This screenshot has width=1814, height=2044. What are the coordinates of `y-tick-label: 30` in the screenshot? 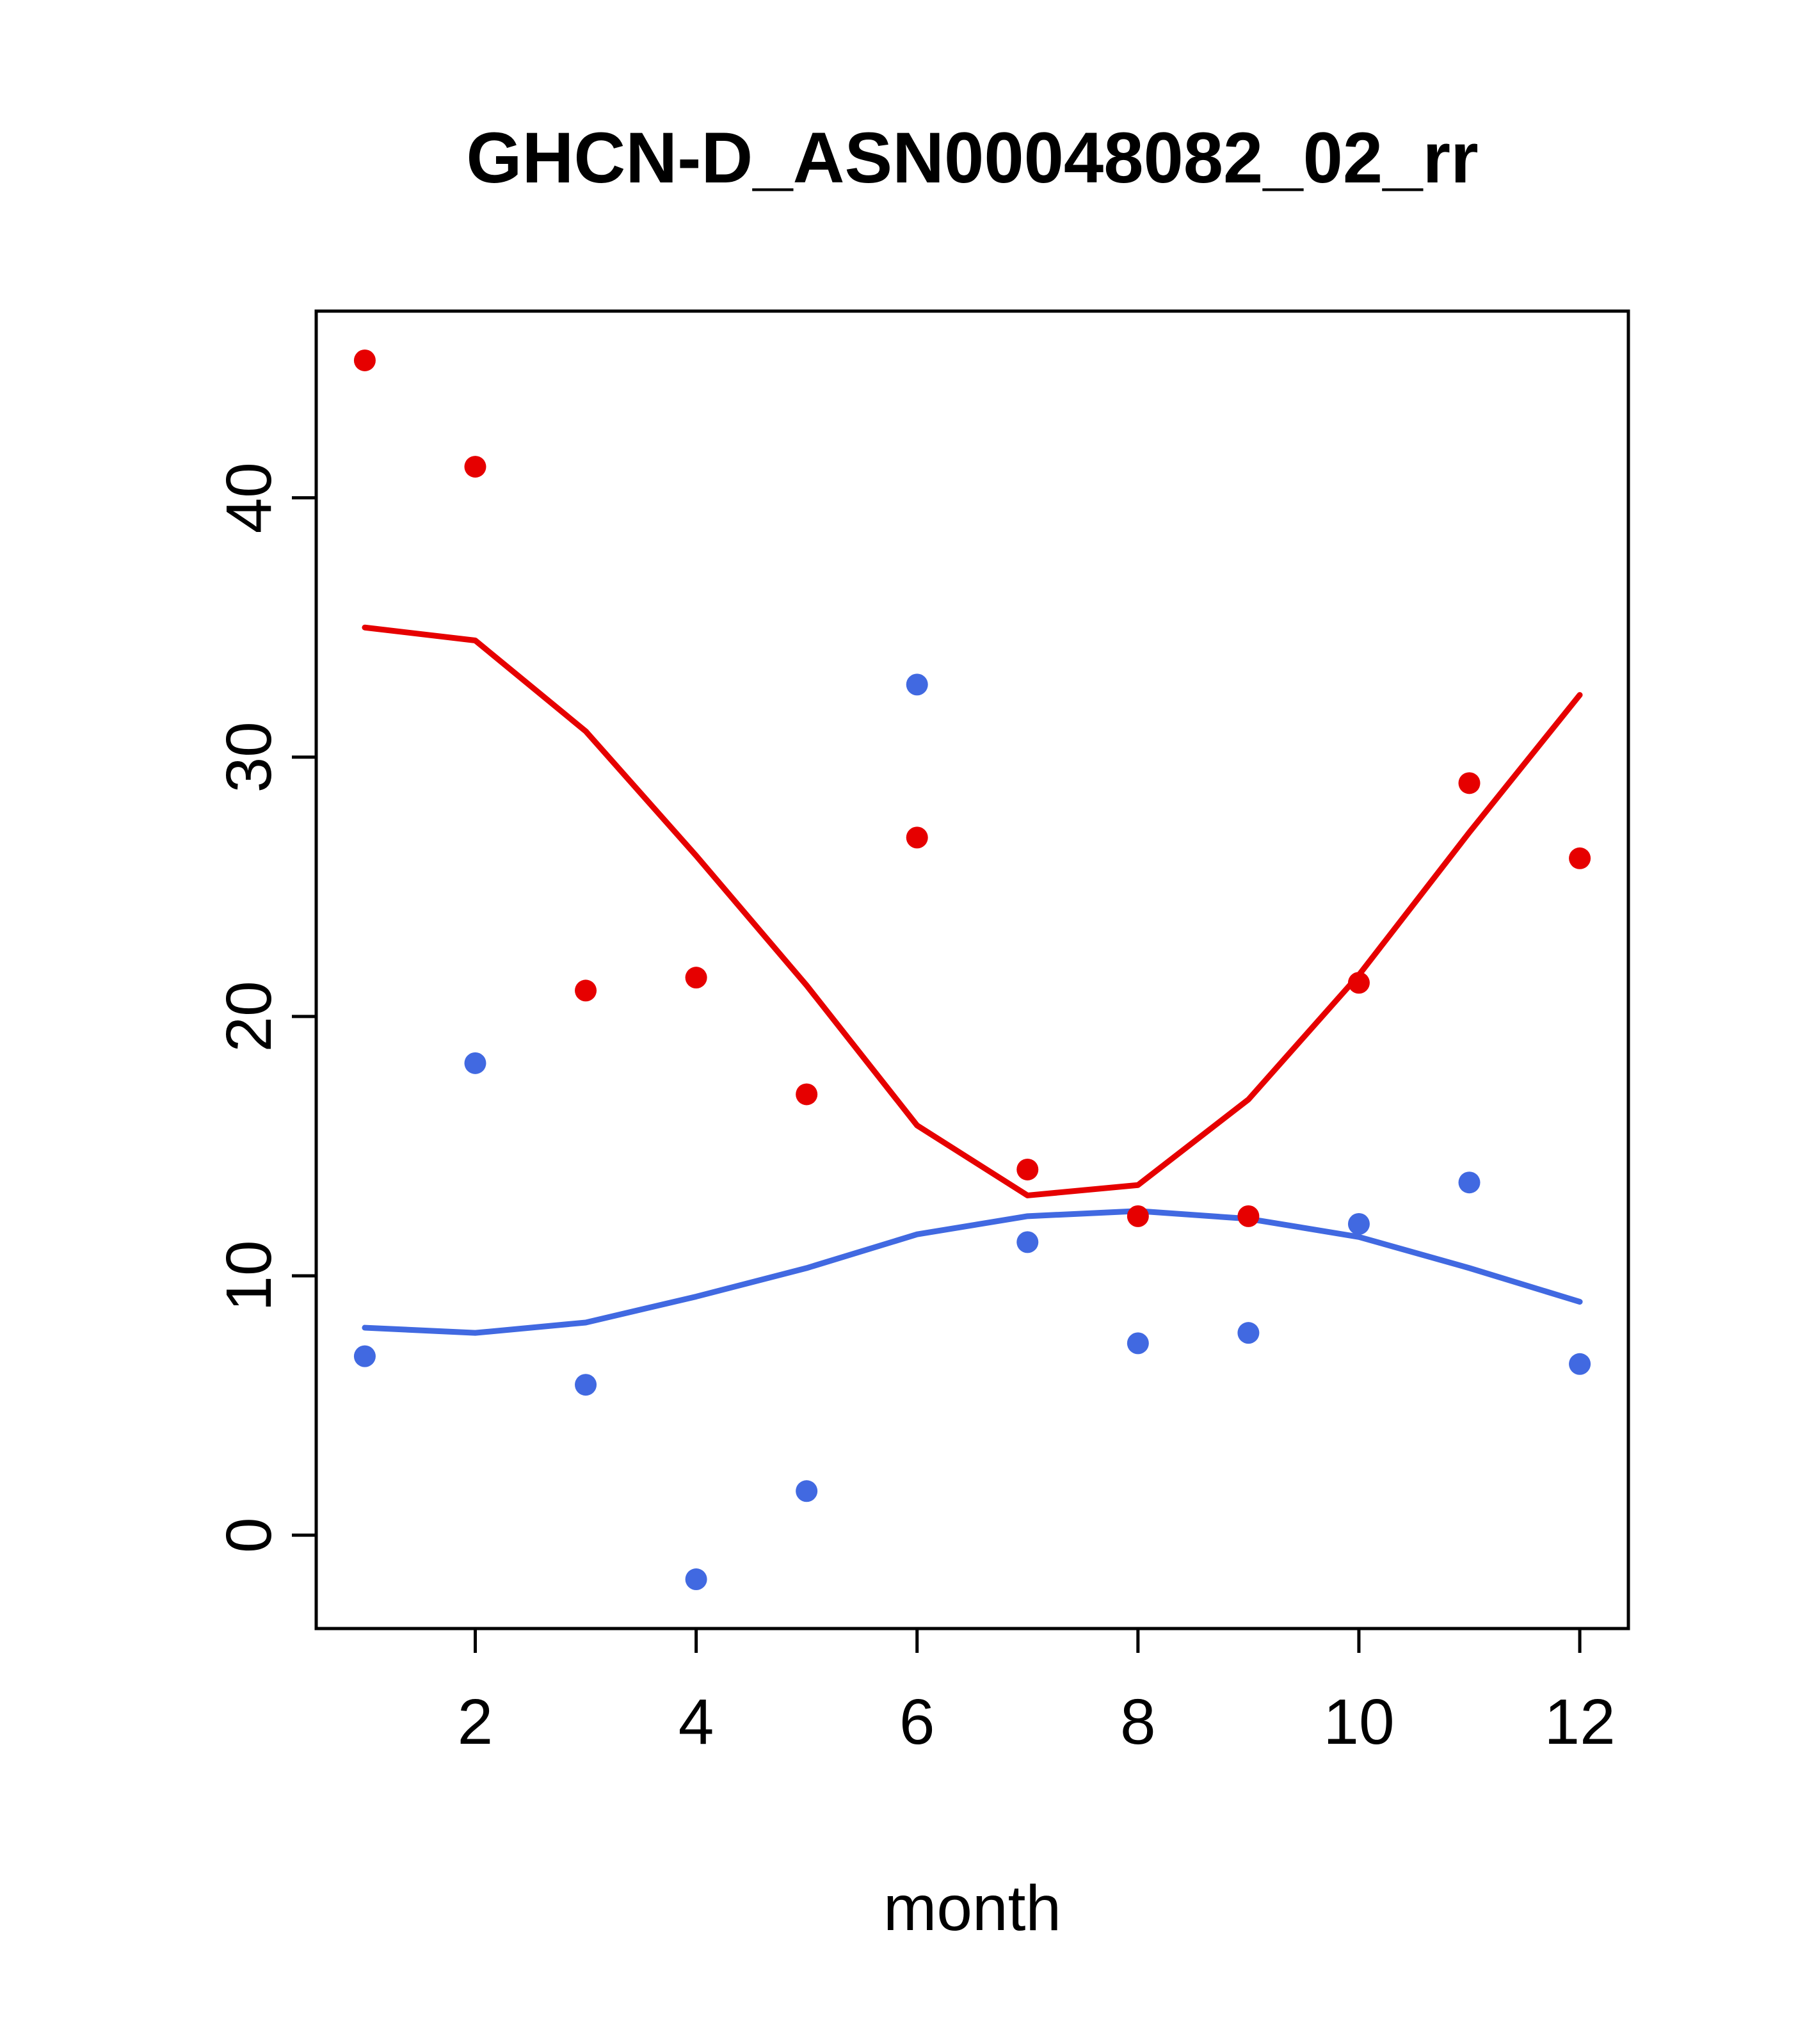 It's located at (249, 757).